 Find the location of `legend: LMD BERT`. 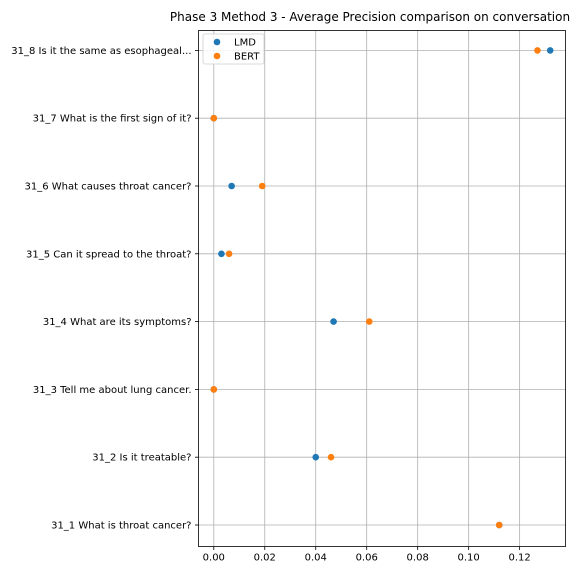

legend: LMD BERT is located at coordinates (233, 49).